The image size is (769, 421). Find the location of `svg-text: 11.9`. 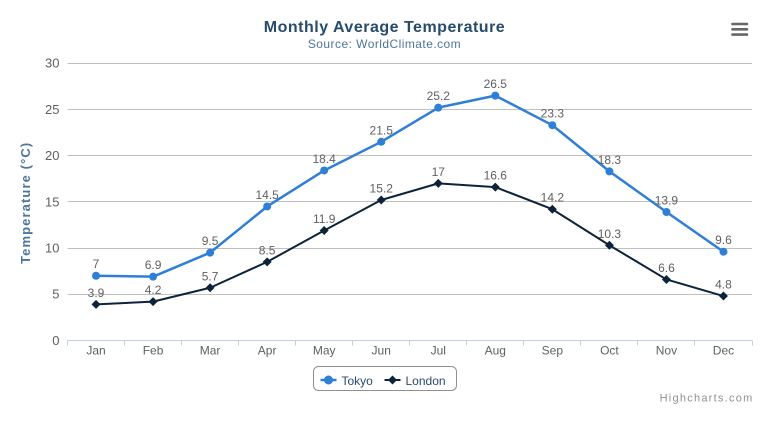

svg-text: 11.9 is located at coordinates (324, 219).